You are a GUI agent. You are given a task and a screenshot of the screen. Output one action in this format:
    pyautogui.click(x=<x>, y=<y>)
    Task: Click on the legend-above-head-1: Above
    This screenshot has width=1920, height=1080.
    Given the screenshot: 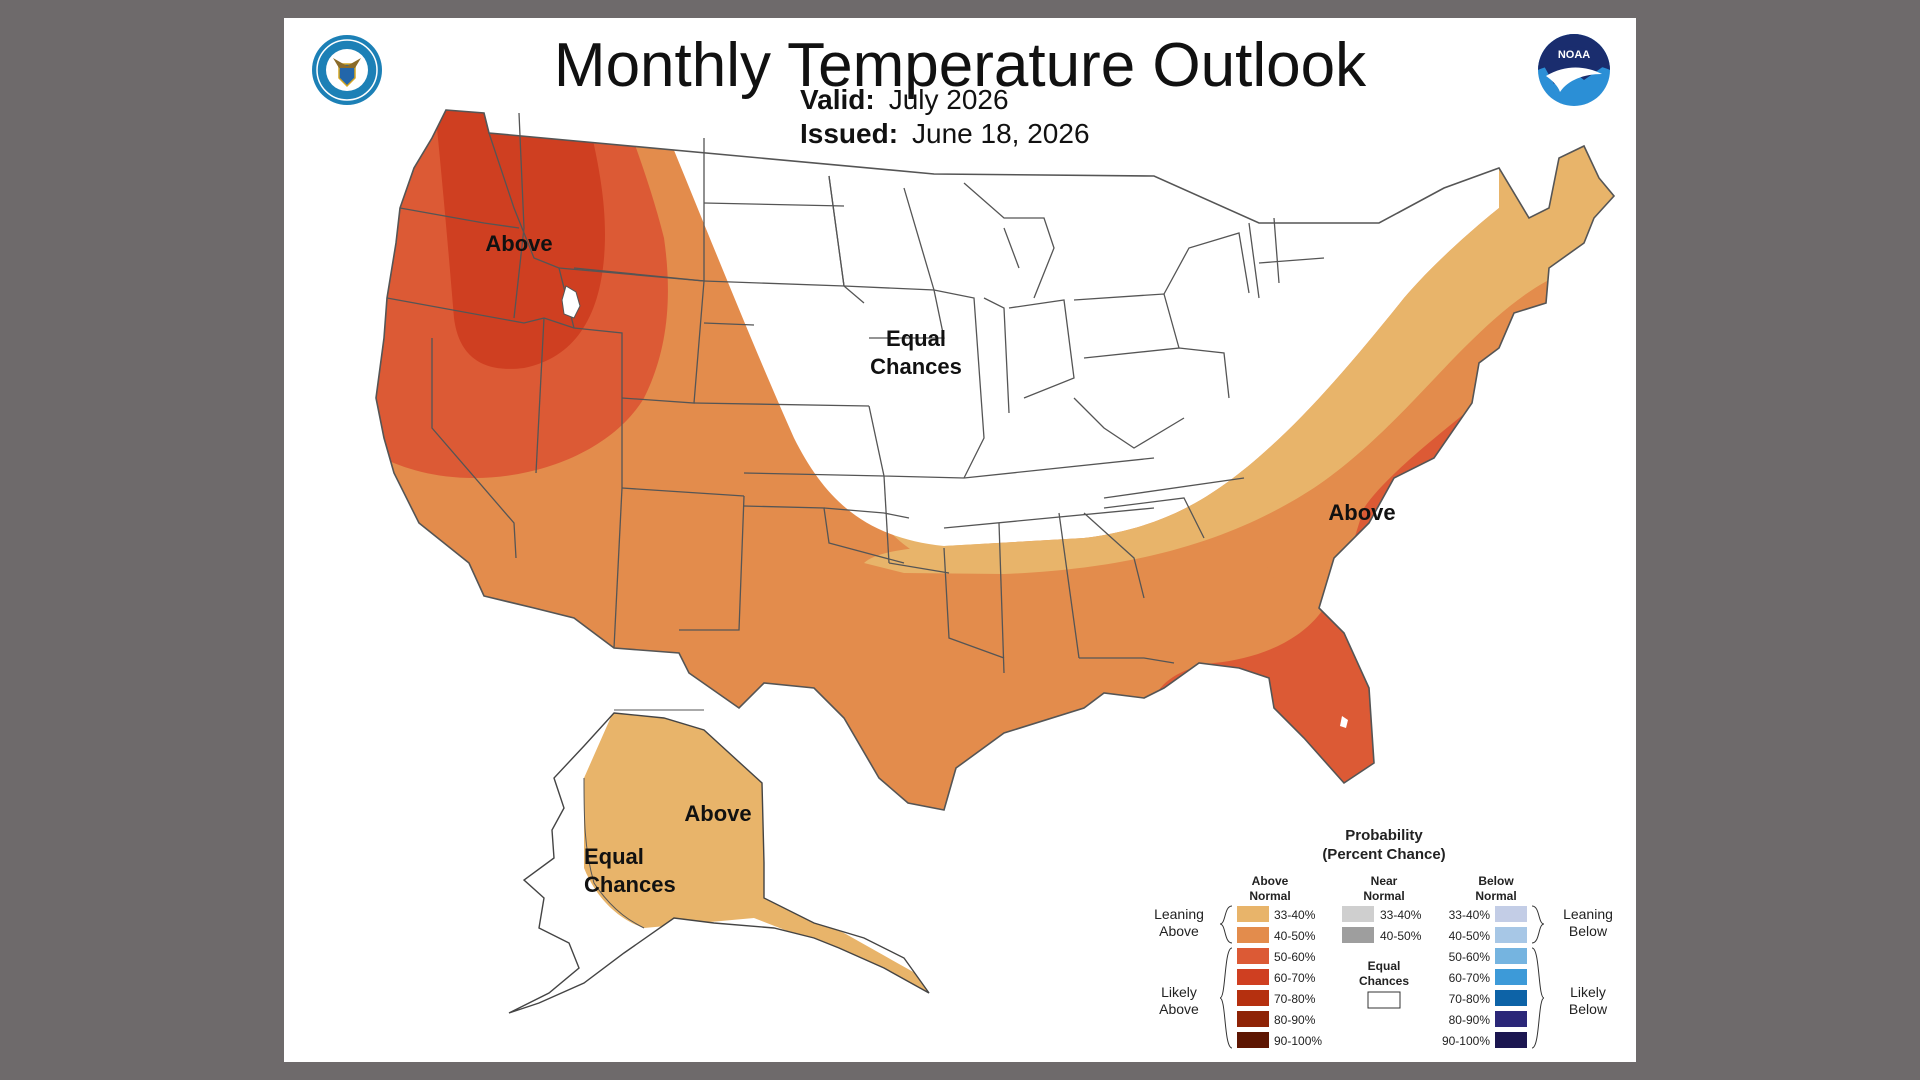 What is the action you would take?
    pyautogui.click(x=1270, y=881)
    